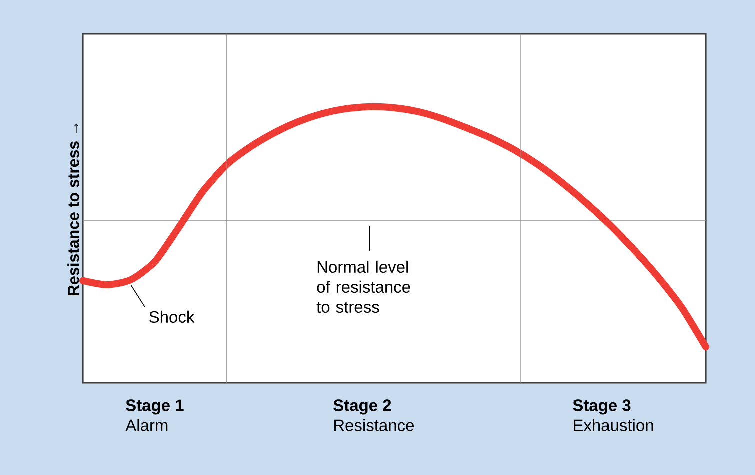 This screenshot has height=475, width=755. I want to click on annotation: Shock, so click(172, 317).